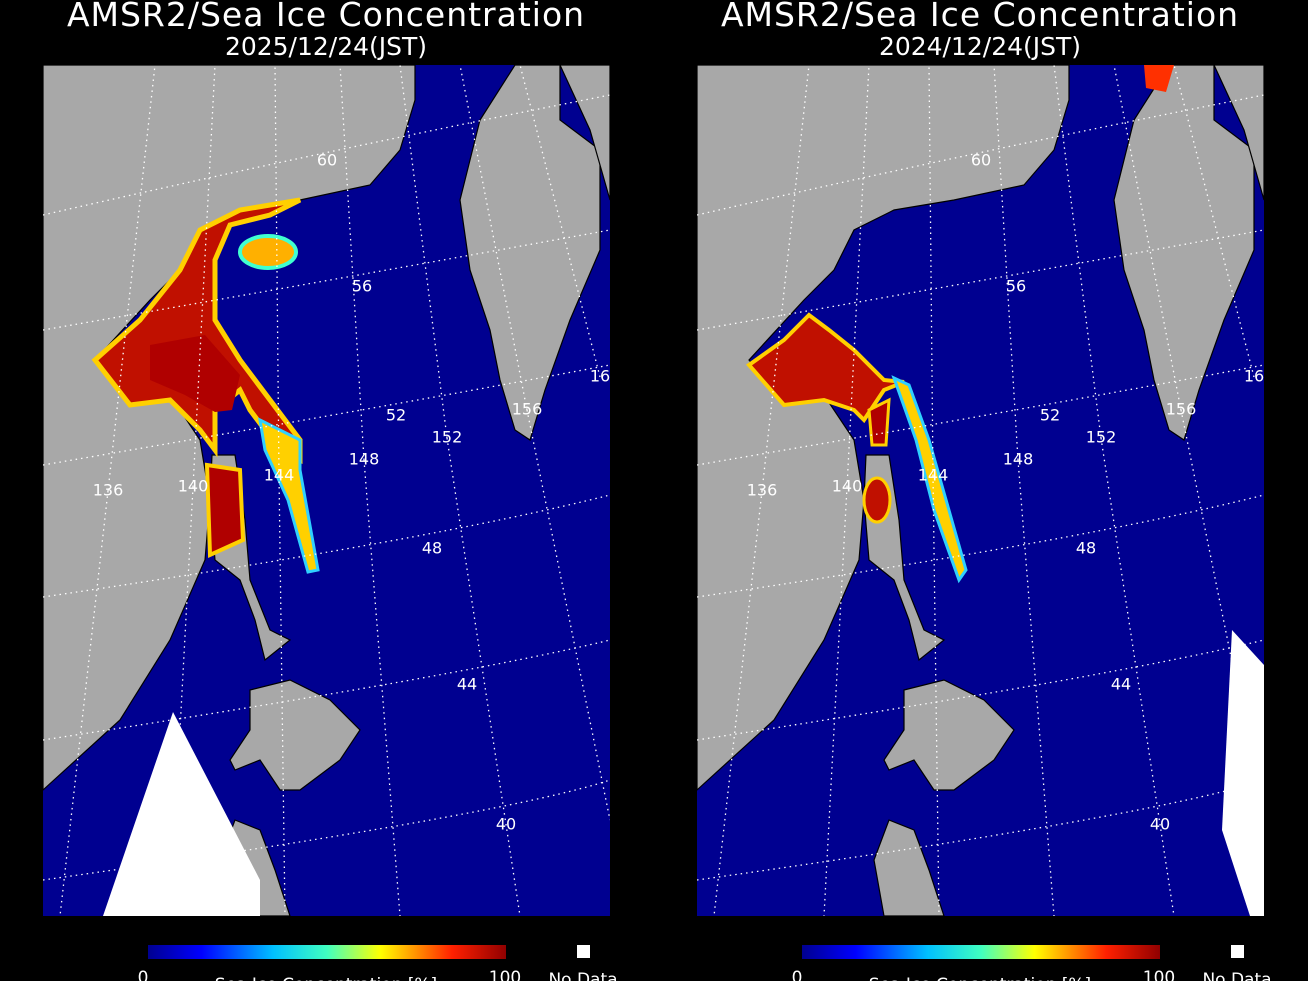 Image resolution: width=1308 pixels, height=981 pixels. Describe the element at coordinates (326, 46) in the screenshot. I see `date: 2025/12/24(JST)` at that location.